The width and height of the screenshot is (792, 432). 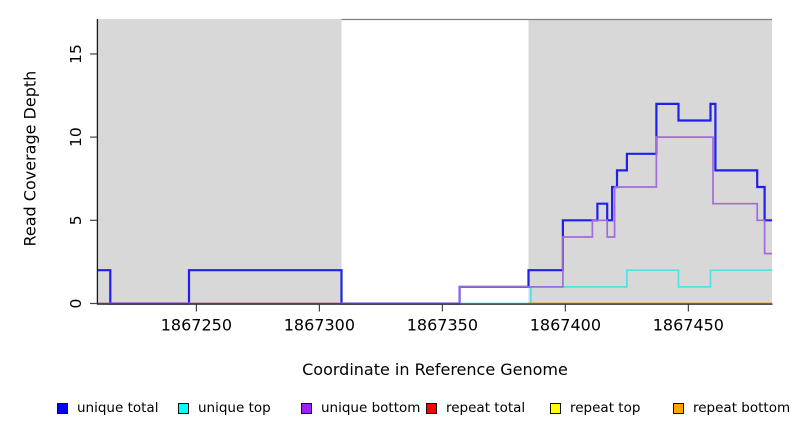 What do you see at coordinates (688, 325) in the screenshot?
I see `x-tick-label: 1867450` at bounding box center [688, 325].